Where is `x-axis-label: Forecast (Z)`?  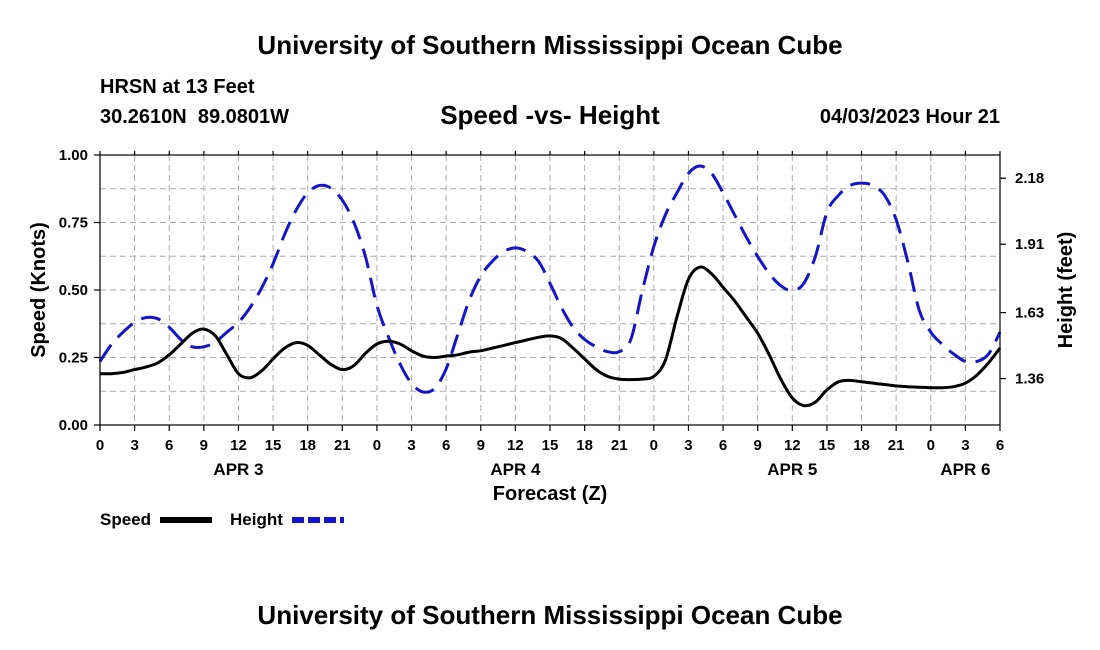 x-axis-label: Forecast (Z) is located at coordinates (550, 494).